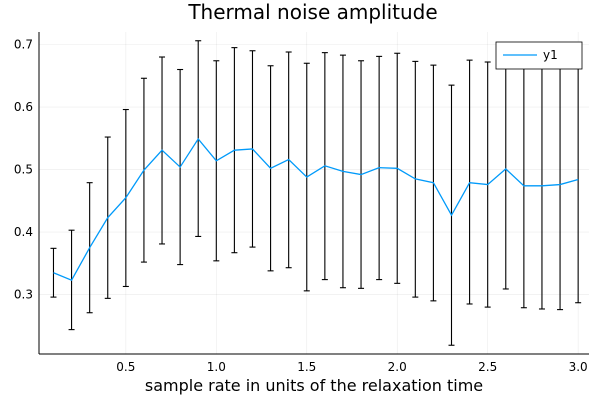 The width and height of the screenshot is (600, 400). What do you see at coordinates (23, 107) in the screenshot?
I see `y-tick-label-3: 0.6` at bounding box center [23, 107].